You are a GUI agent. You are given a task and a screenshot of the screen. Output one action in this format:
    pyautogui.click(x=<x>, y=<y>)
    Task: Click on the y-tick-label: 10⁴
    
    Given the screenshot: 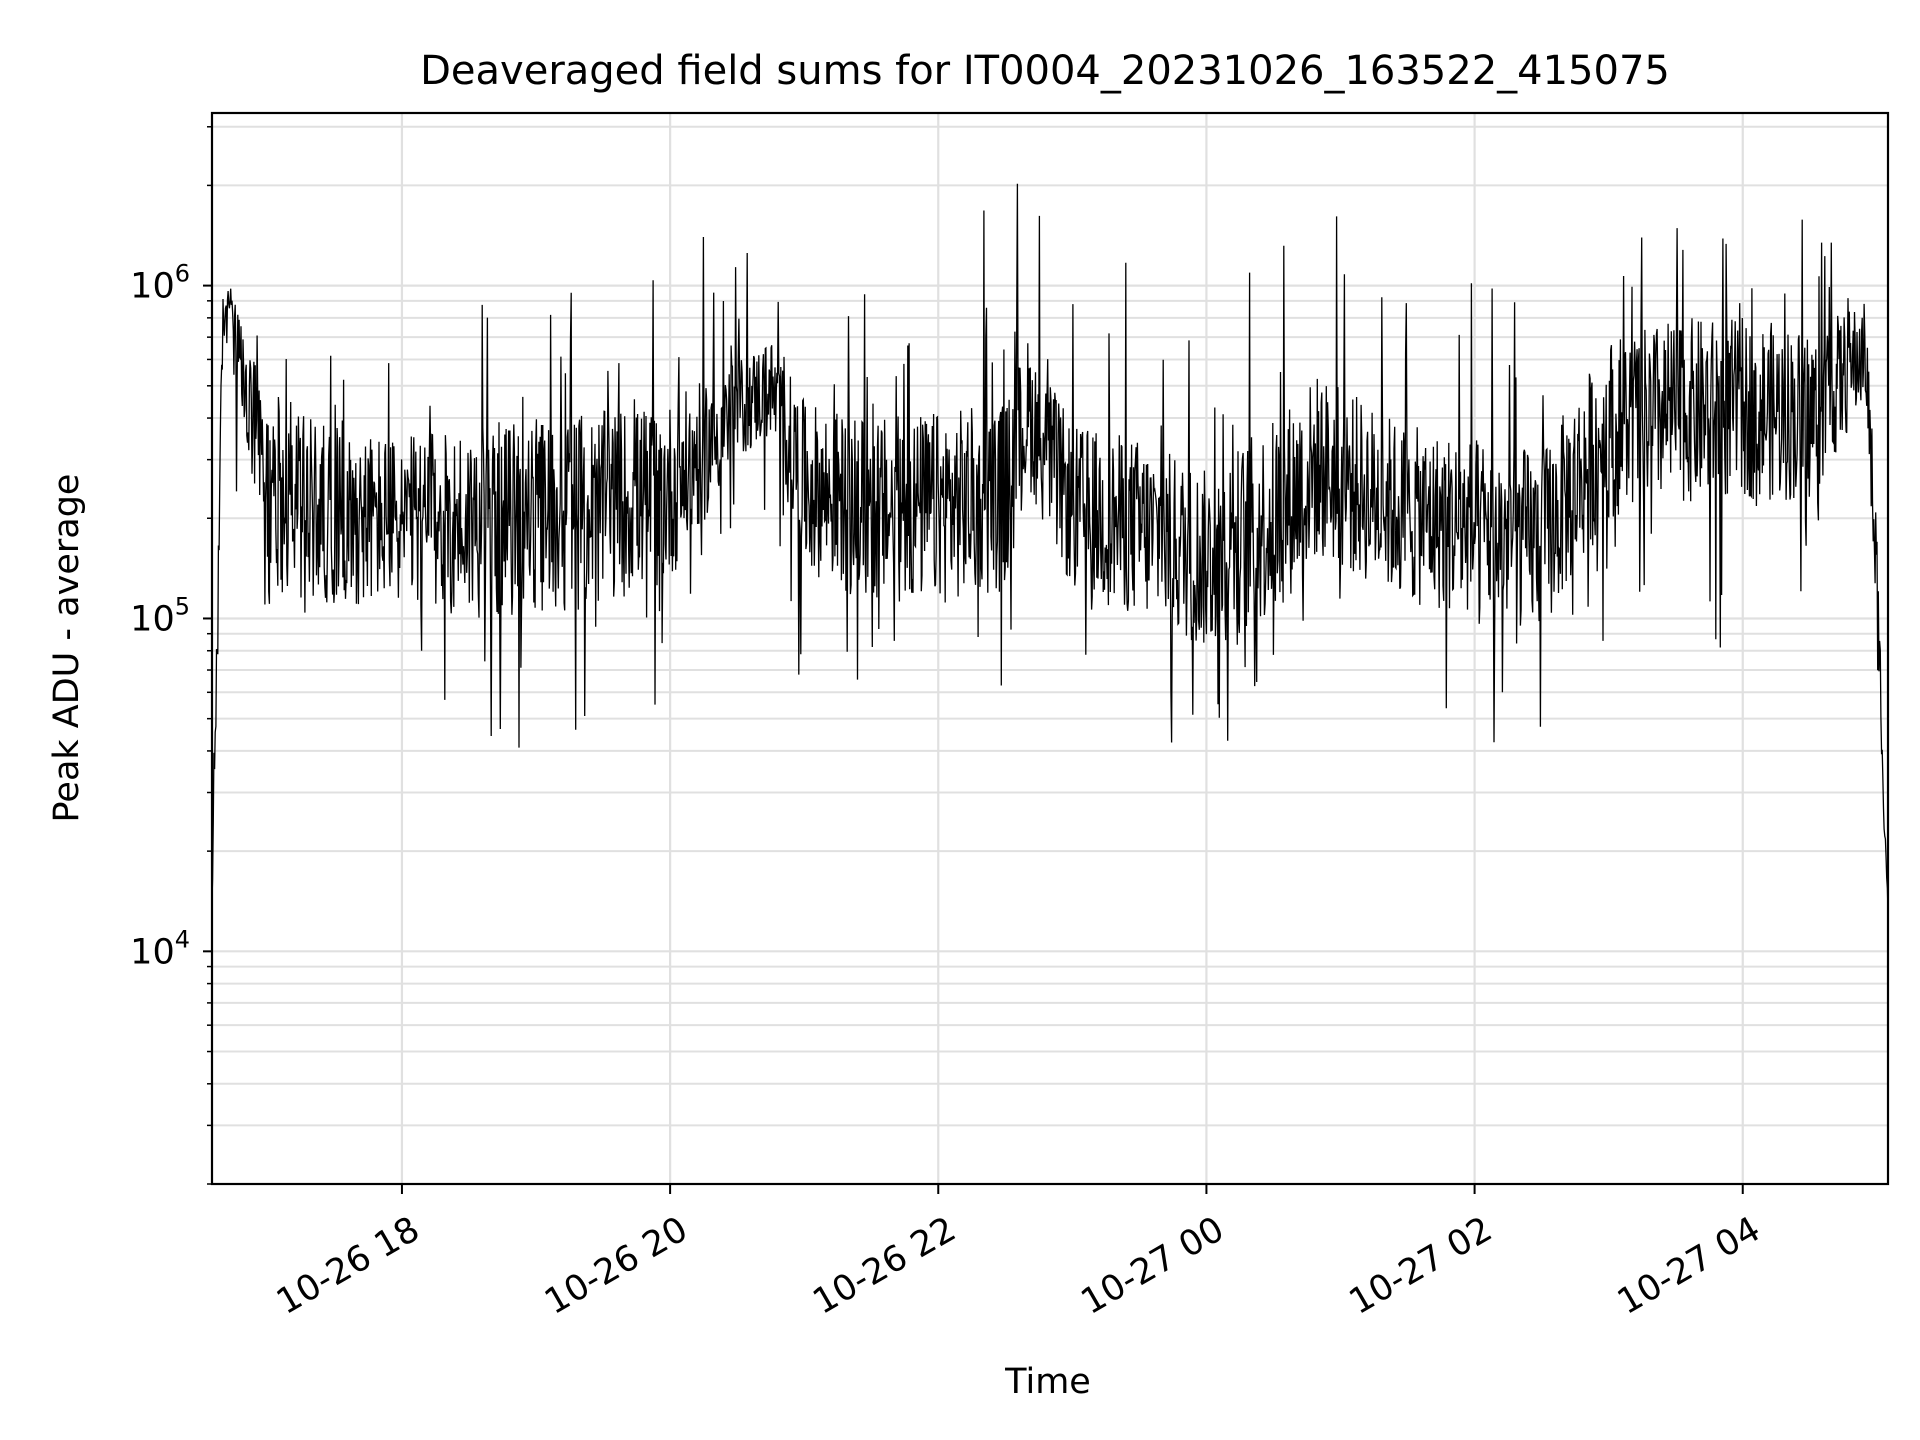 What is the action you would take?
    pyautogui.click(x=160, y=948)
    